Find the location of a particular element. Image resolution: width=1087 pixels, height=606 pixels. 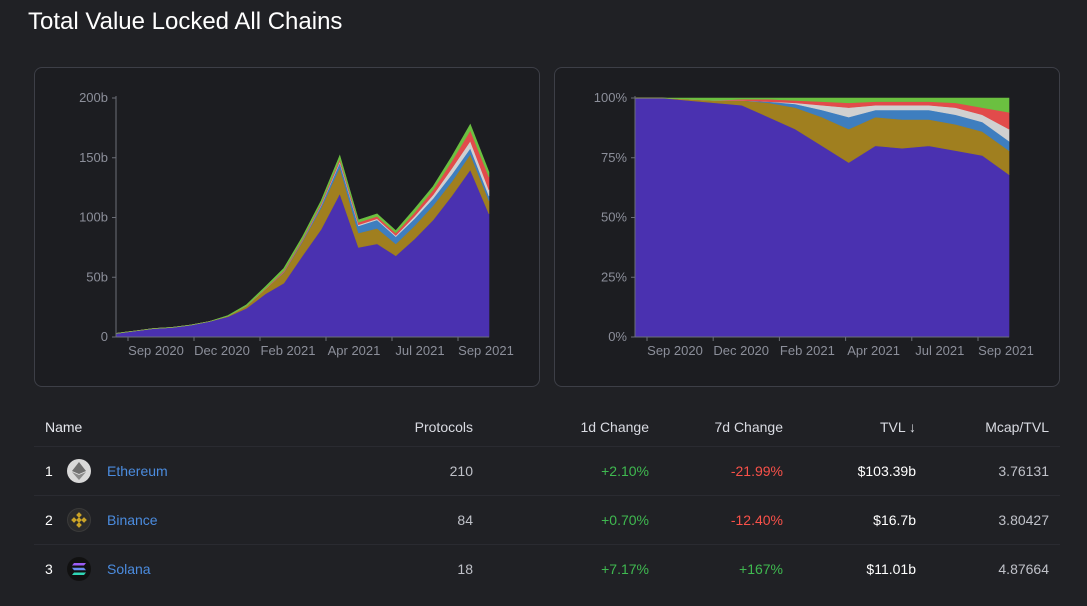

y-tick-label: 150b is located at coordinates (93, 157).